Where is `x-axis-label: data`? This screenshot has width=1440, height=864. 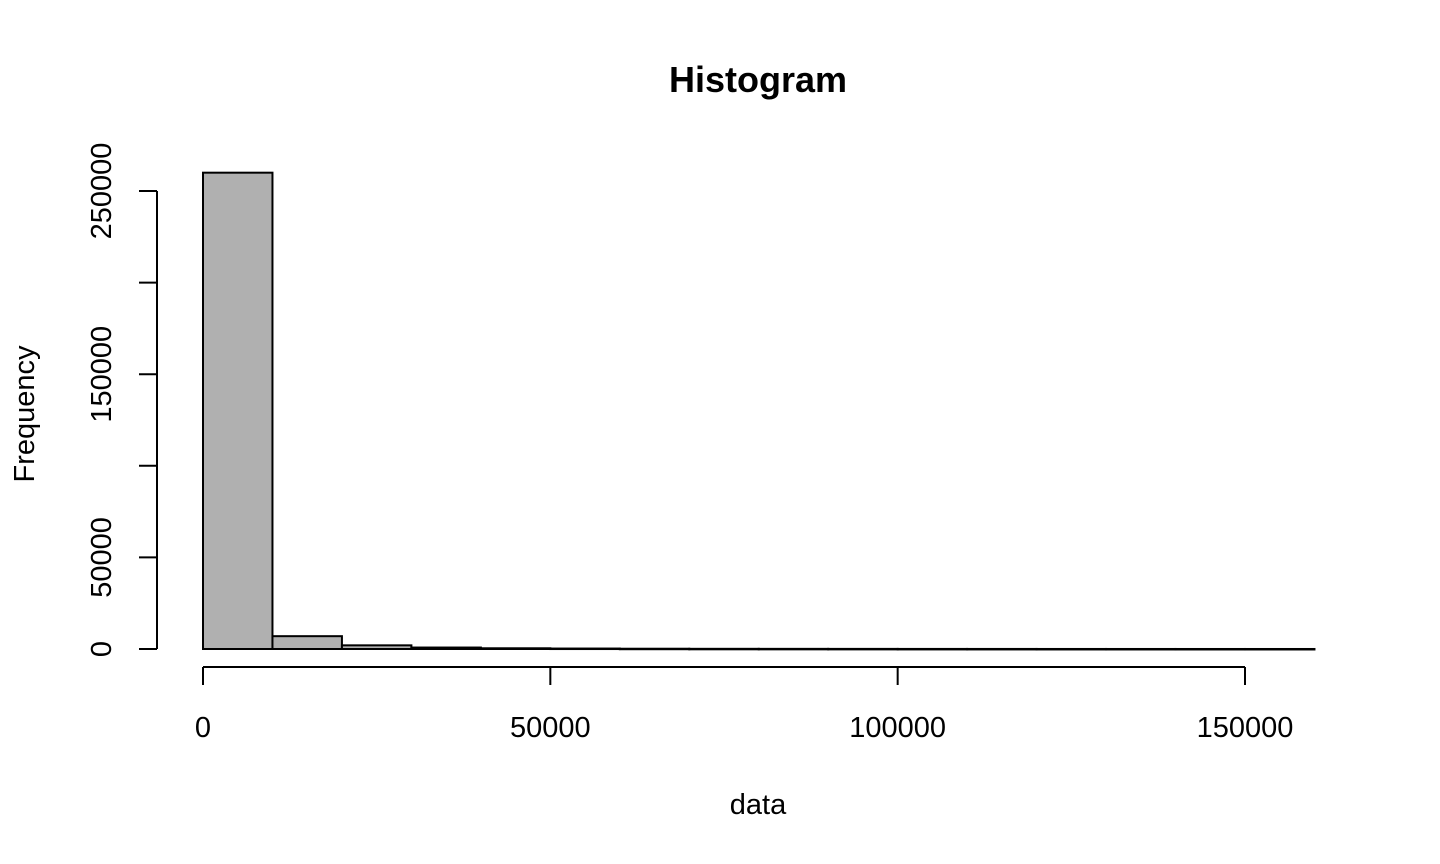 x-axis-label: data is located at coordinates (758, 805).